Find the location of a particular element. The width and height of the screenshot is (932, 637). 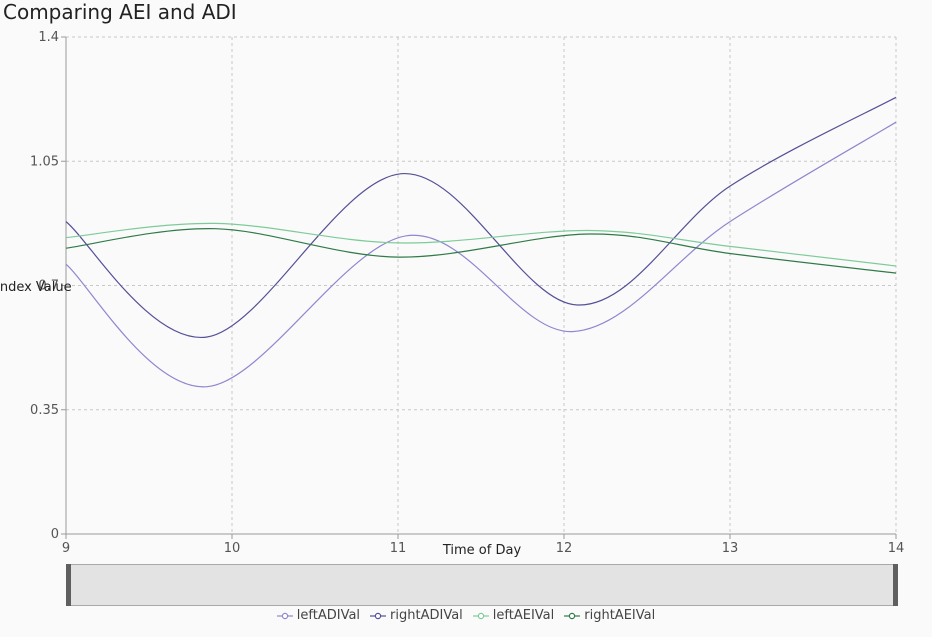

x-tick-label: 12 is located at coordinates (564, 548).